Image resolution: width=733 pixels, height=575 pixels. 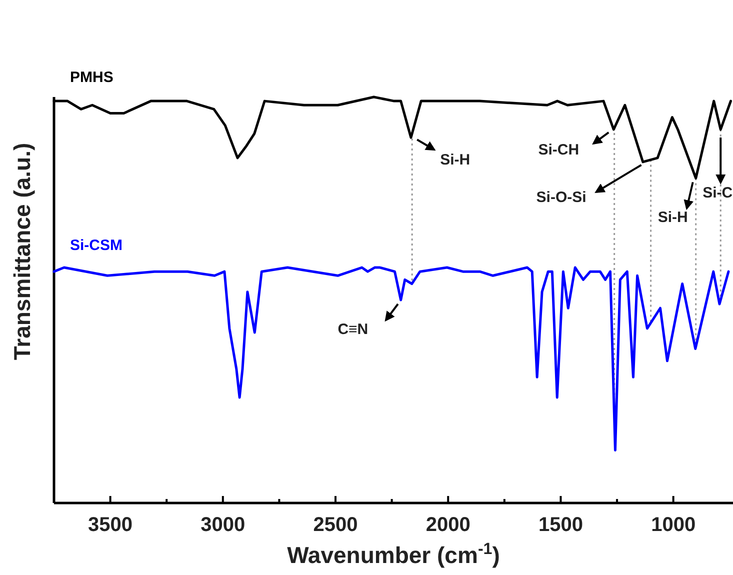 I want to click on annotation: Si-O-Si, so click(x=561, y=197).